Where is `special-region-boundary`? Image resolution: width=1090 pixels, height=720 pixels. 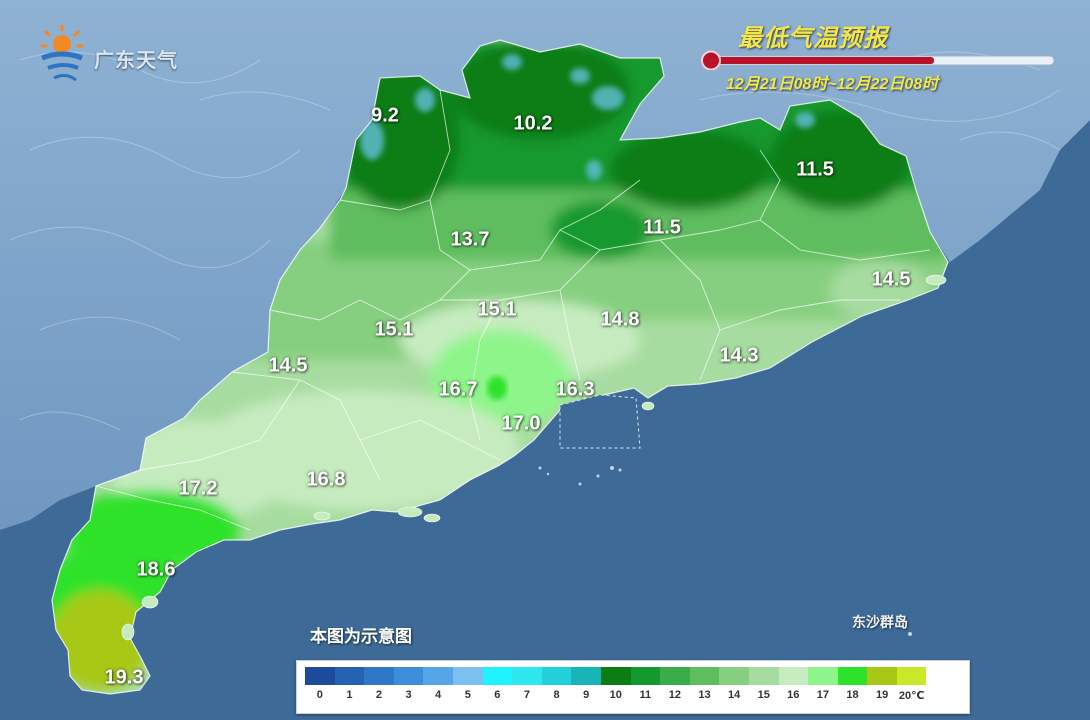
special-region-boundary is located at coordinates (600, 421).